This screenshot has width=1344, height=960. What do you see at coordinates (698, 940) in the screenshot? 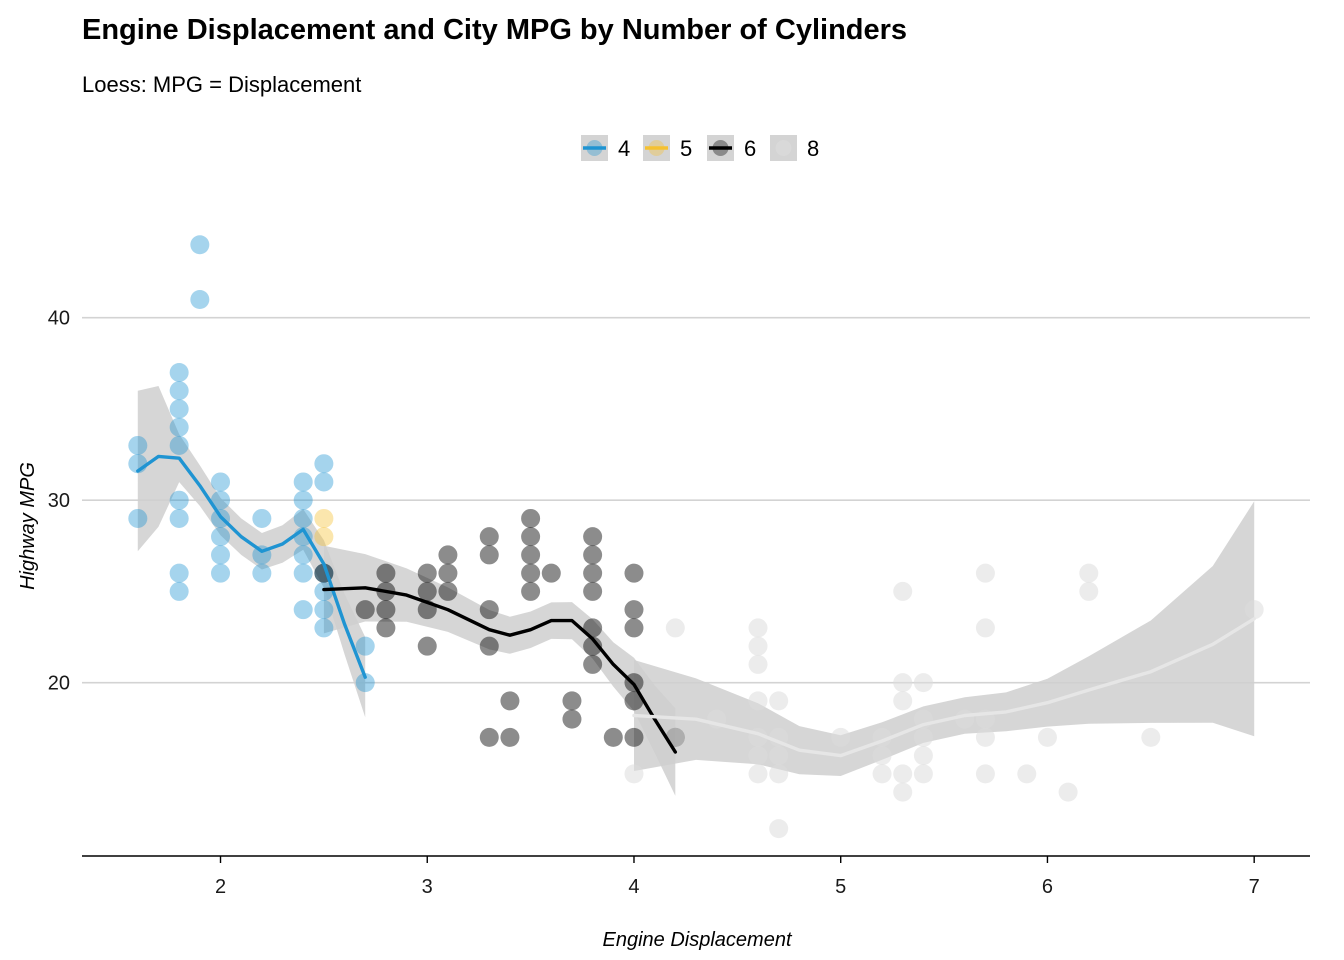
I see `x-axis-title: Engine Displacement` at bounding box center [698, 940].